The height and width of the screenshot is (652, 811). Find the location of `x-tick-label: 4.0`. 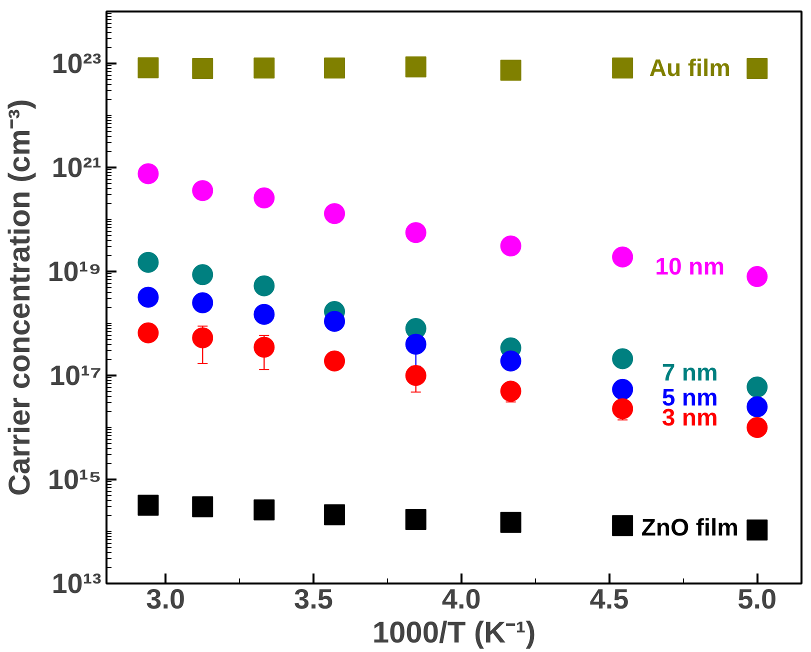

x-tick-label: 4.0 is located at coordinates (461, 599).